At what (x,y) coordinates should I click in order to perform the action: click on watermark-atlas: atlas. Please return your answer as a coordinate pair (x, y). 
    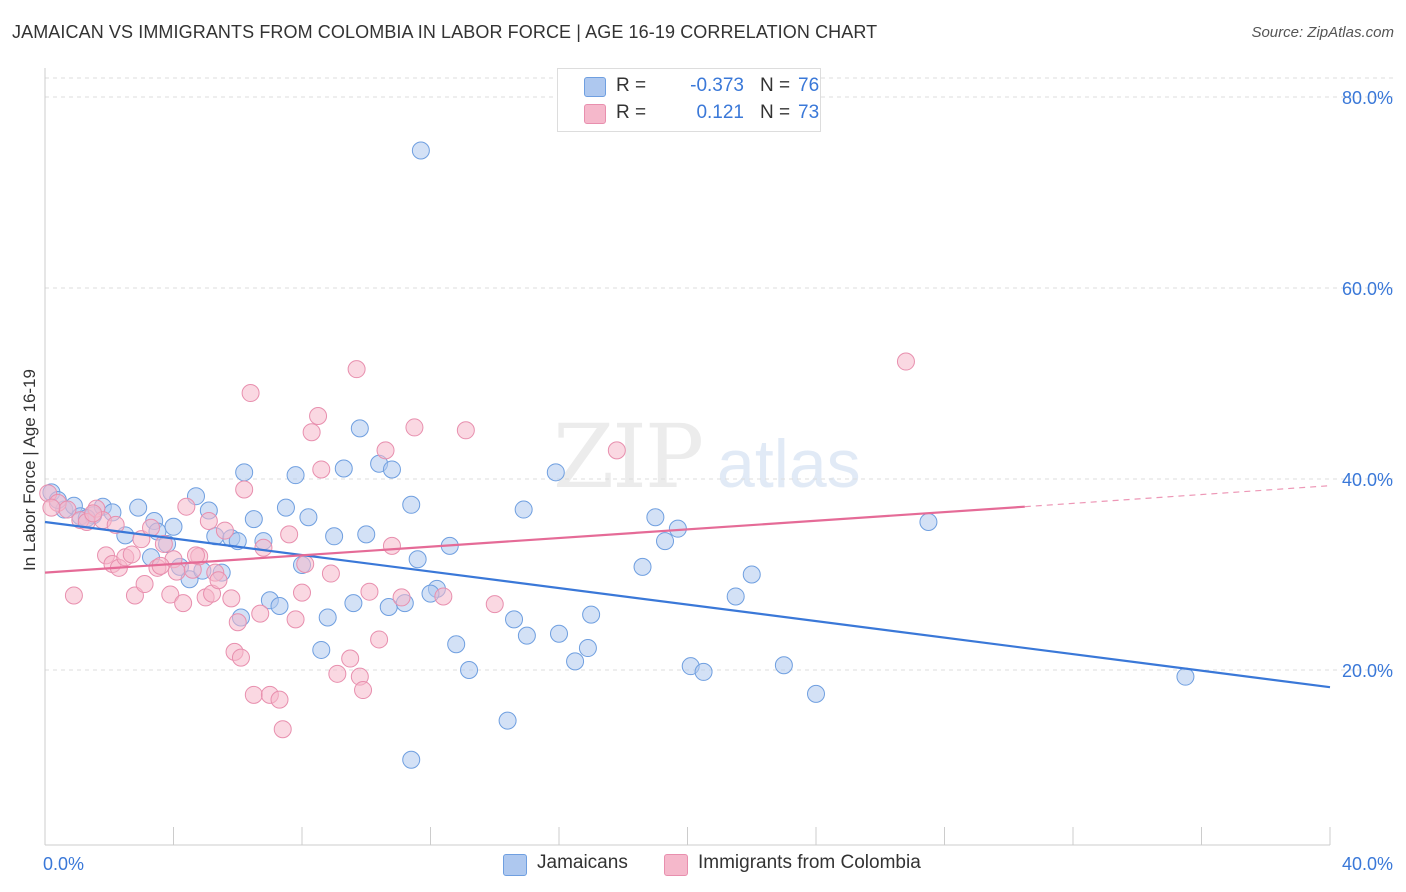
    Looking at the image, I should click on (789, 464).